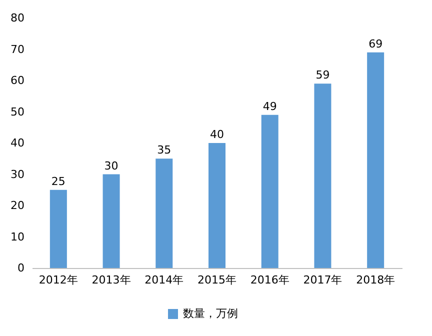  Describe the element at coordinates (322, 280) in the screenshot. I see `x-tick-label: 2017年` at that location.